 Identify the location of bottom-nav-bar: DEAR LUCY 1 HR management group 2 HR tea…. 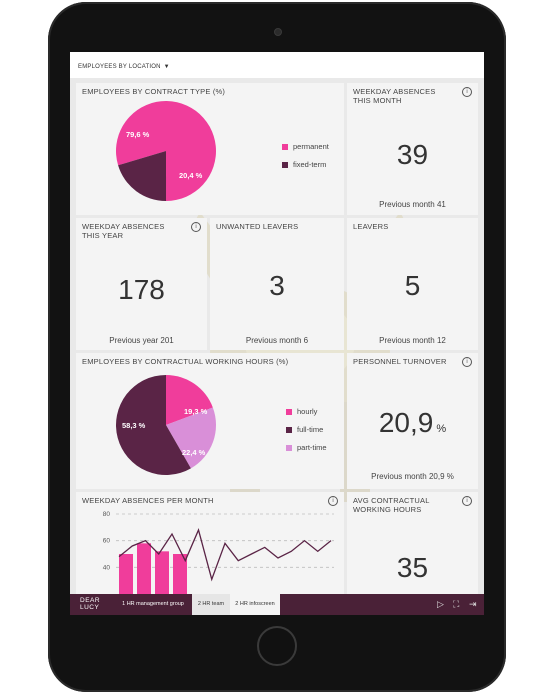
(277, 604).